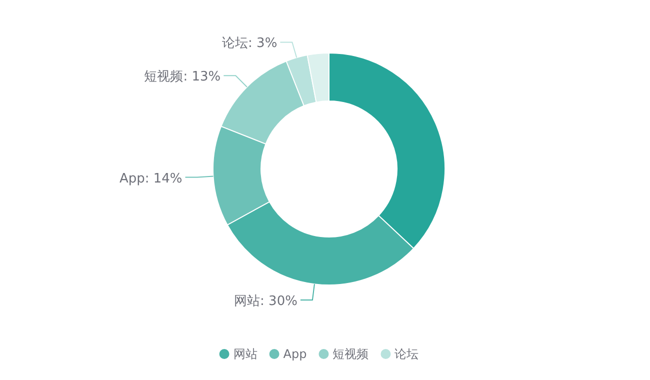 The image size is (650, 380). Describe the element at coordinates (295, 354) in the screenshot. I see `legend-label: App` at that location.